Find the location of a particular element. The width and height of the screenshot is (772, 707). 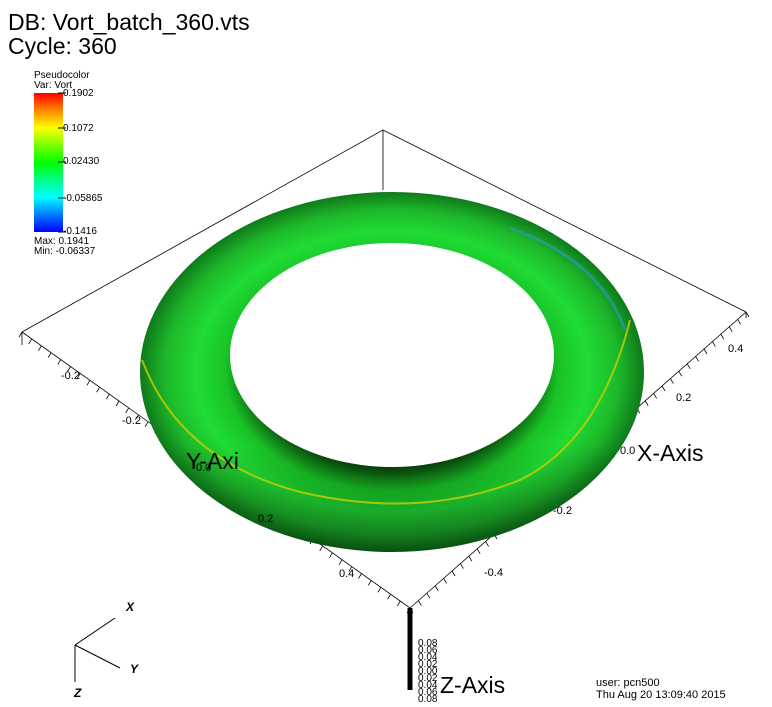

x-tick-label-1: 0.2 is located at coordinates (684, 398).